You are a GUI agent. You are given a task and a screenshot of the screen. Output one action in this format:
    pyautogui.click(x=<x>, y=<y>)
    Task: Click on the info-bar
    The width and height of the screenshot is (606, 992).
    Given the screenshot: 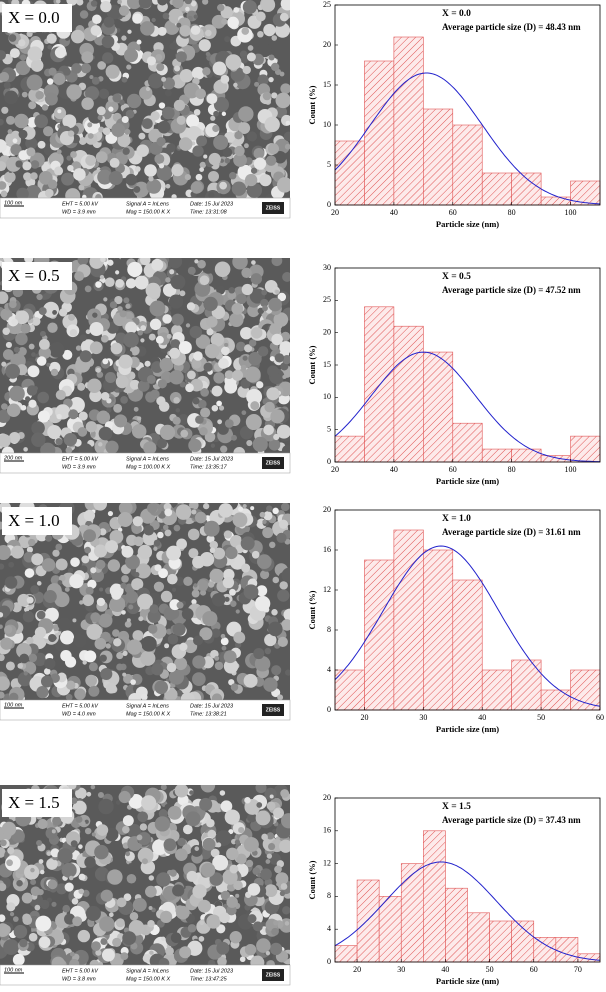 What is the action you would take?
    pyautogui.click(x=145, y=975)
    